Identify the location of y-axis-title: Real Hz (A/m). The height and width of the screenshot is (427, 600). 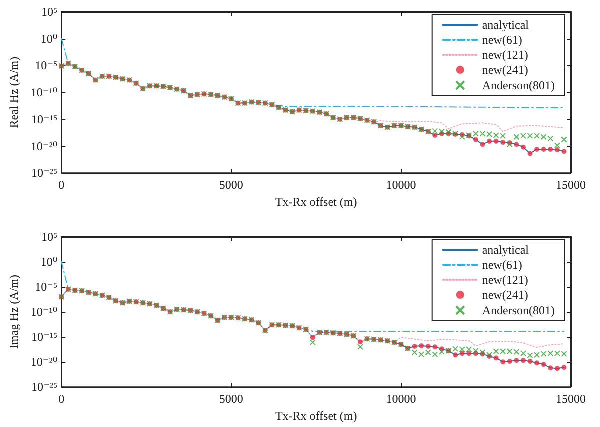
(14, 92).